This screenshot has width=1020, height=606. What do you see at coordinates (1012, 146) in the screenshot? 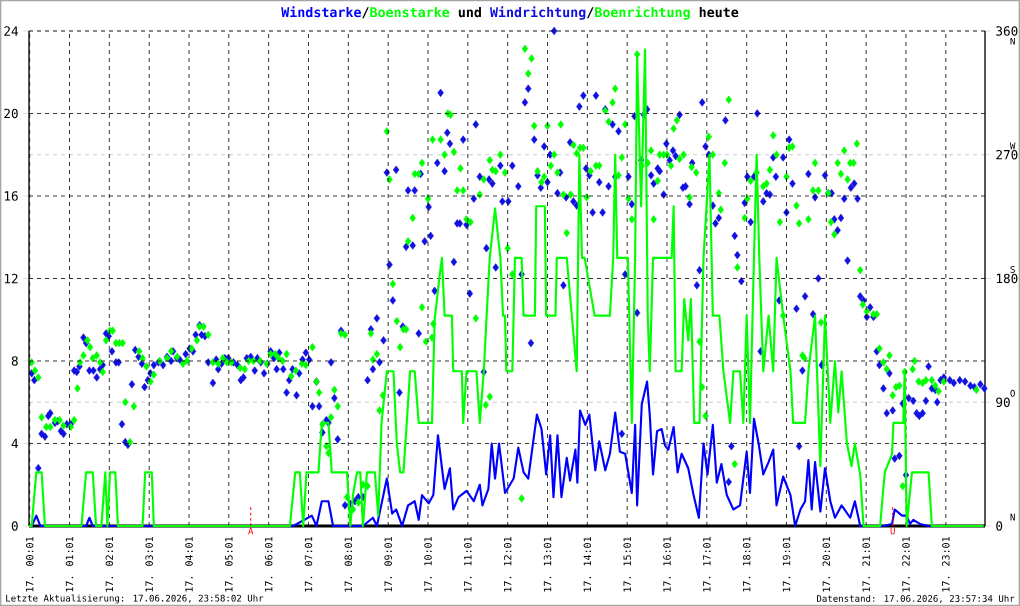
I see `text: W` at bounding box center [1012, 146].